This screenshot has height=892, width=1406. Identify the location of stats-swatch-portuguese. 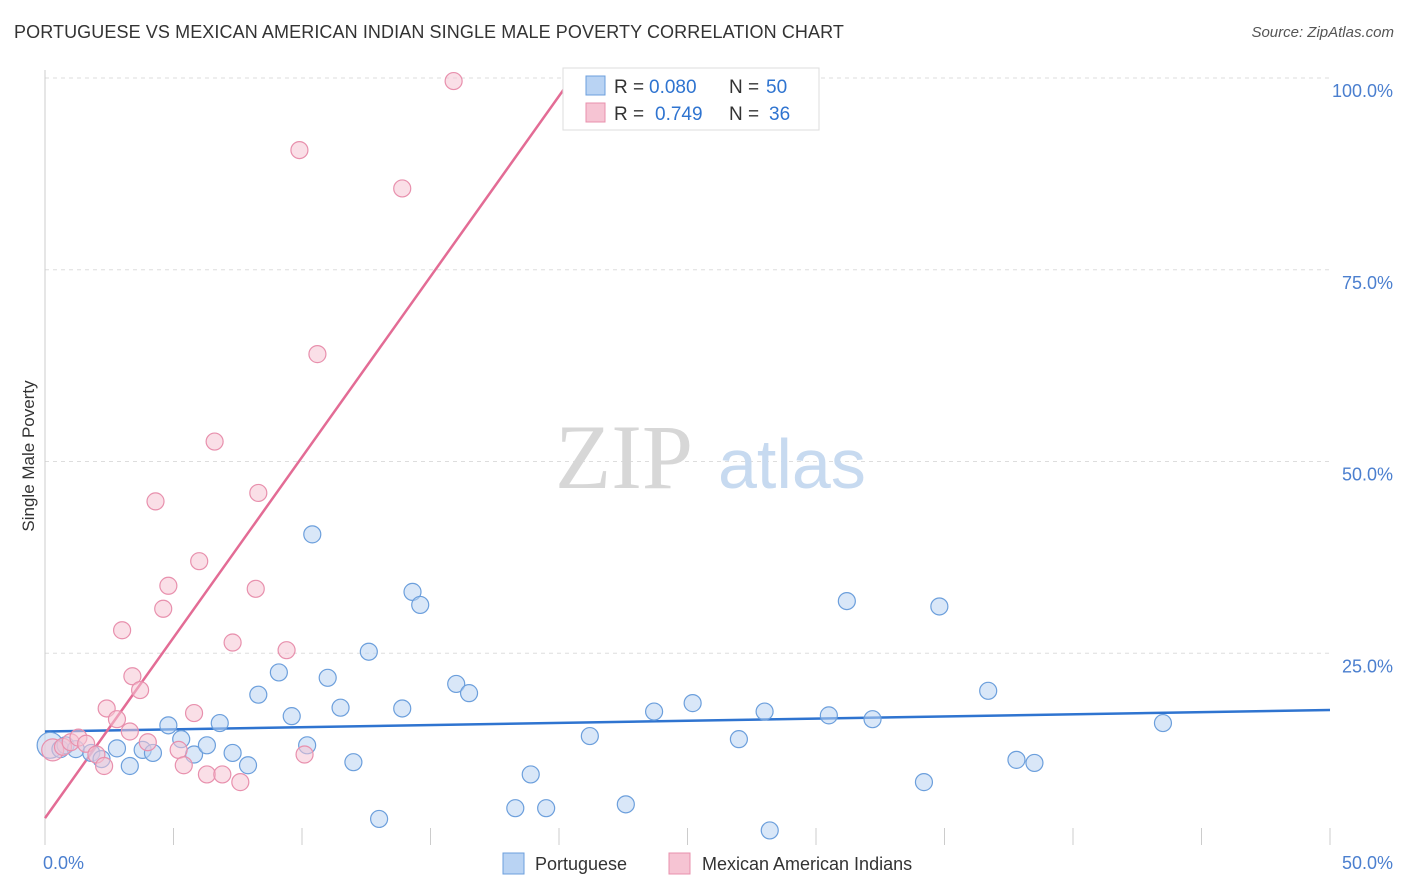
(595, 85).